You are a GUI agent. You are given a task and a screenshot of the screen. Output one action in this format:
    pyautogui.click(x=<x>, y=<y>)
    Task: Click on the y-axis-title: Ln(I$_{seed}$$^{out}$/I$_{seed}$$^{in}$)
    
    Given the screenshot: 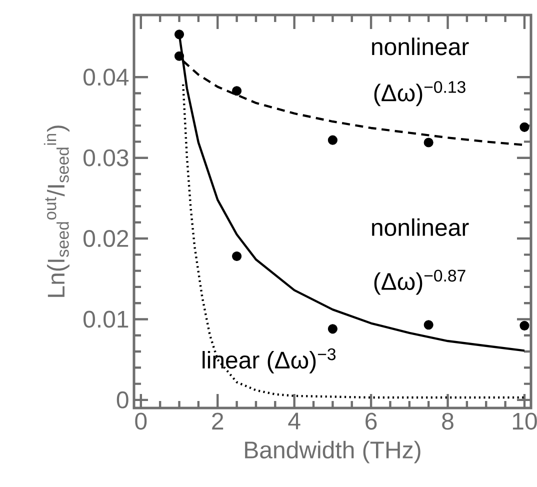 What is the action you would take?
    pyautogui.click(x=57, y=211)
    